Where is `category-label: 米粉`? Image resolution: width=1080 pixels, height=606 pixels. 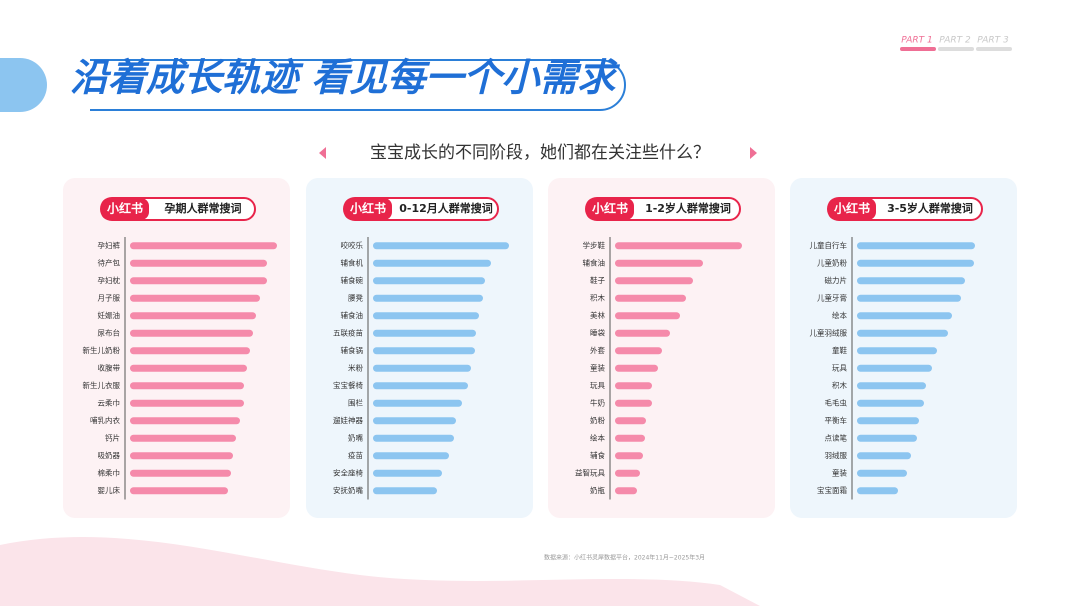 category-label: 米粉 is located at coordinates (355, 367).